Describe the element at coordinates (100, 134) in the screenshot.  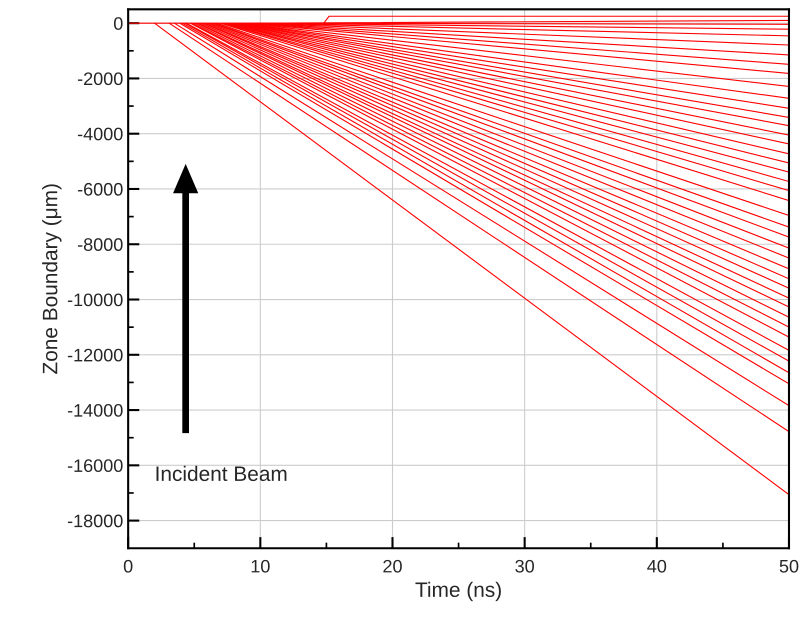
I see `y-tick-label: -4000` at that location.